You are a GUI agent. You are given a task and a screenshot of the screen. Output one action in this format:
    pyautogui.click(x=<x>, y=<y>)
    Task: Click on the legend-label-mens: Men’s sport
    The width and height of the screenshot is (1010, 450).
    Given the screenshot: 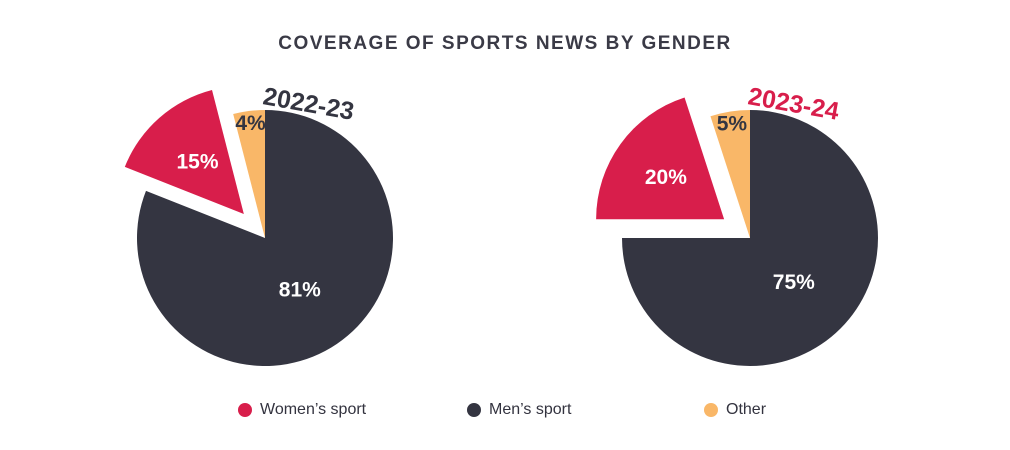 What is the action you would take?
    pyautogui.click(x=530, y=409)
    